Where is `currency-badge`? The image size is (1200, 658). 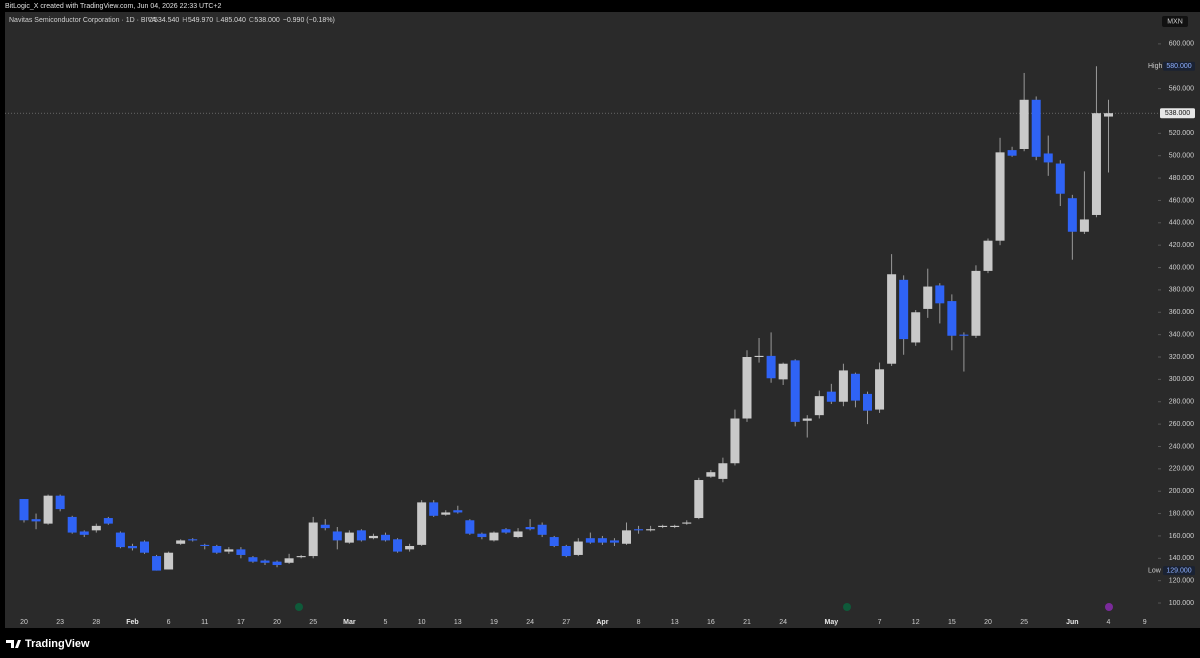 currency-badge is located at coordinates (1175, 21).